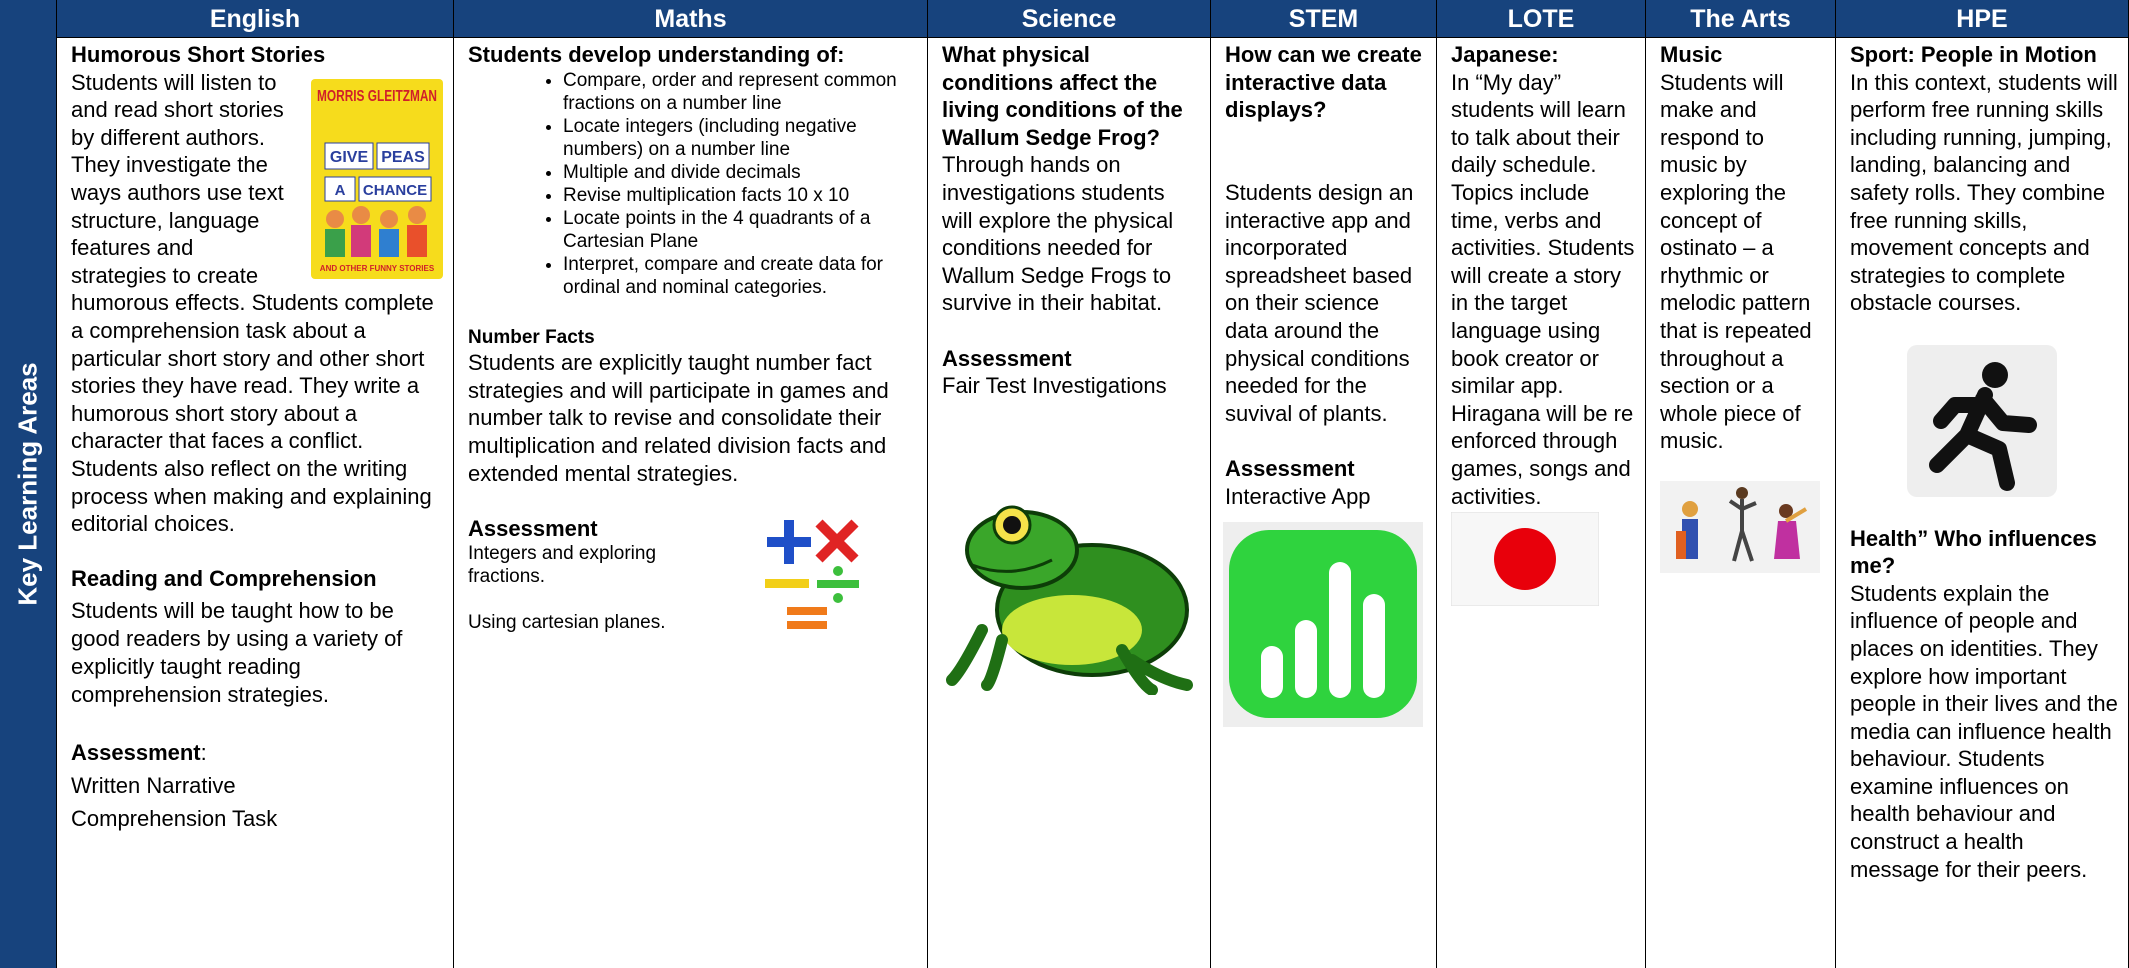  What do you see at coordinates (740, 195) in the screenshot?
I see `list-item: Revise multiplication facts 10 x 10` at bounding box center [740, 195].